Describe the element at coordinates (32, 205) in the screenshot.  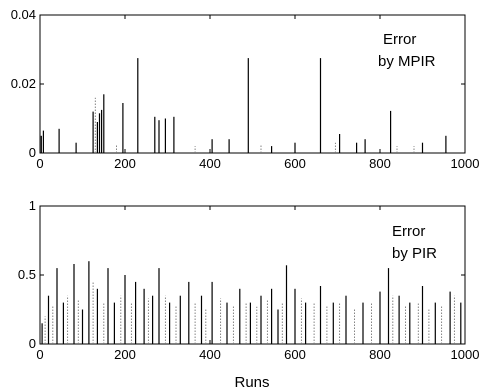
I see `y-tick-label: 1` at that location.